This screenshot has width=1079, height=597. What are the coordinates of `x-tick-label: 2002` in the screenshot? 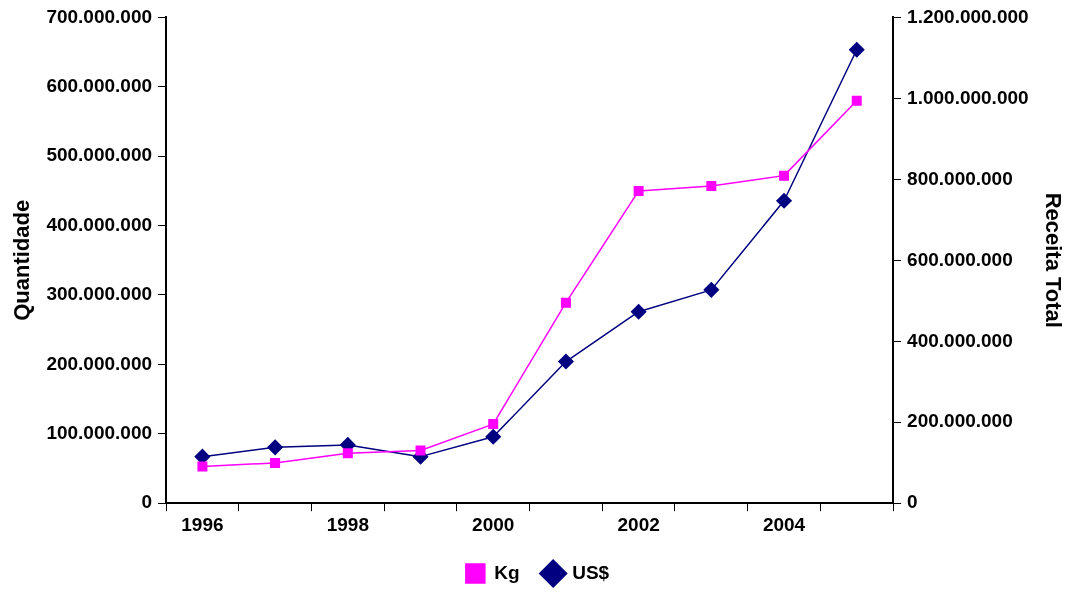 It's located at (638, 524).